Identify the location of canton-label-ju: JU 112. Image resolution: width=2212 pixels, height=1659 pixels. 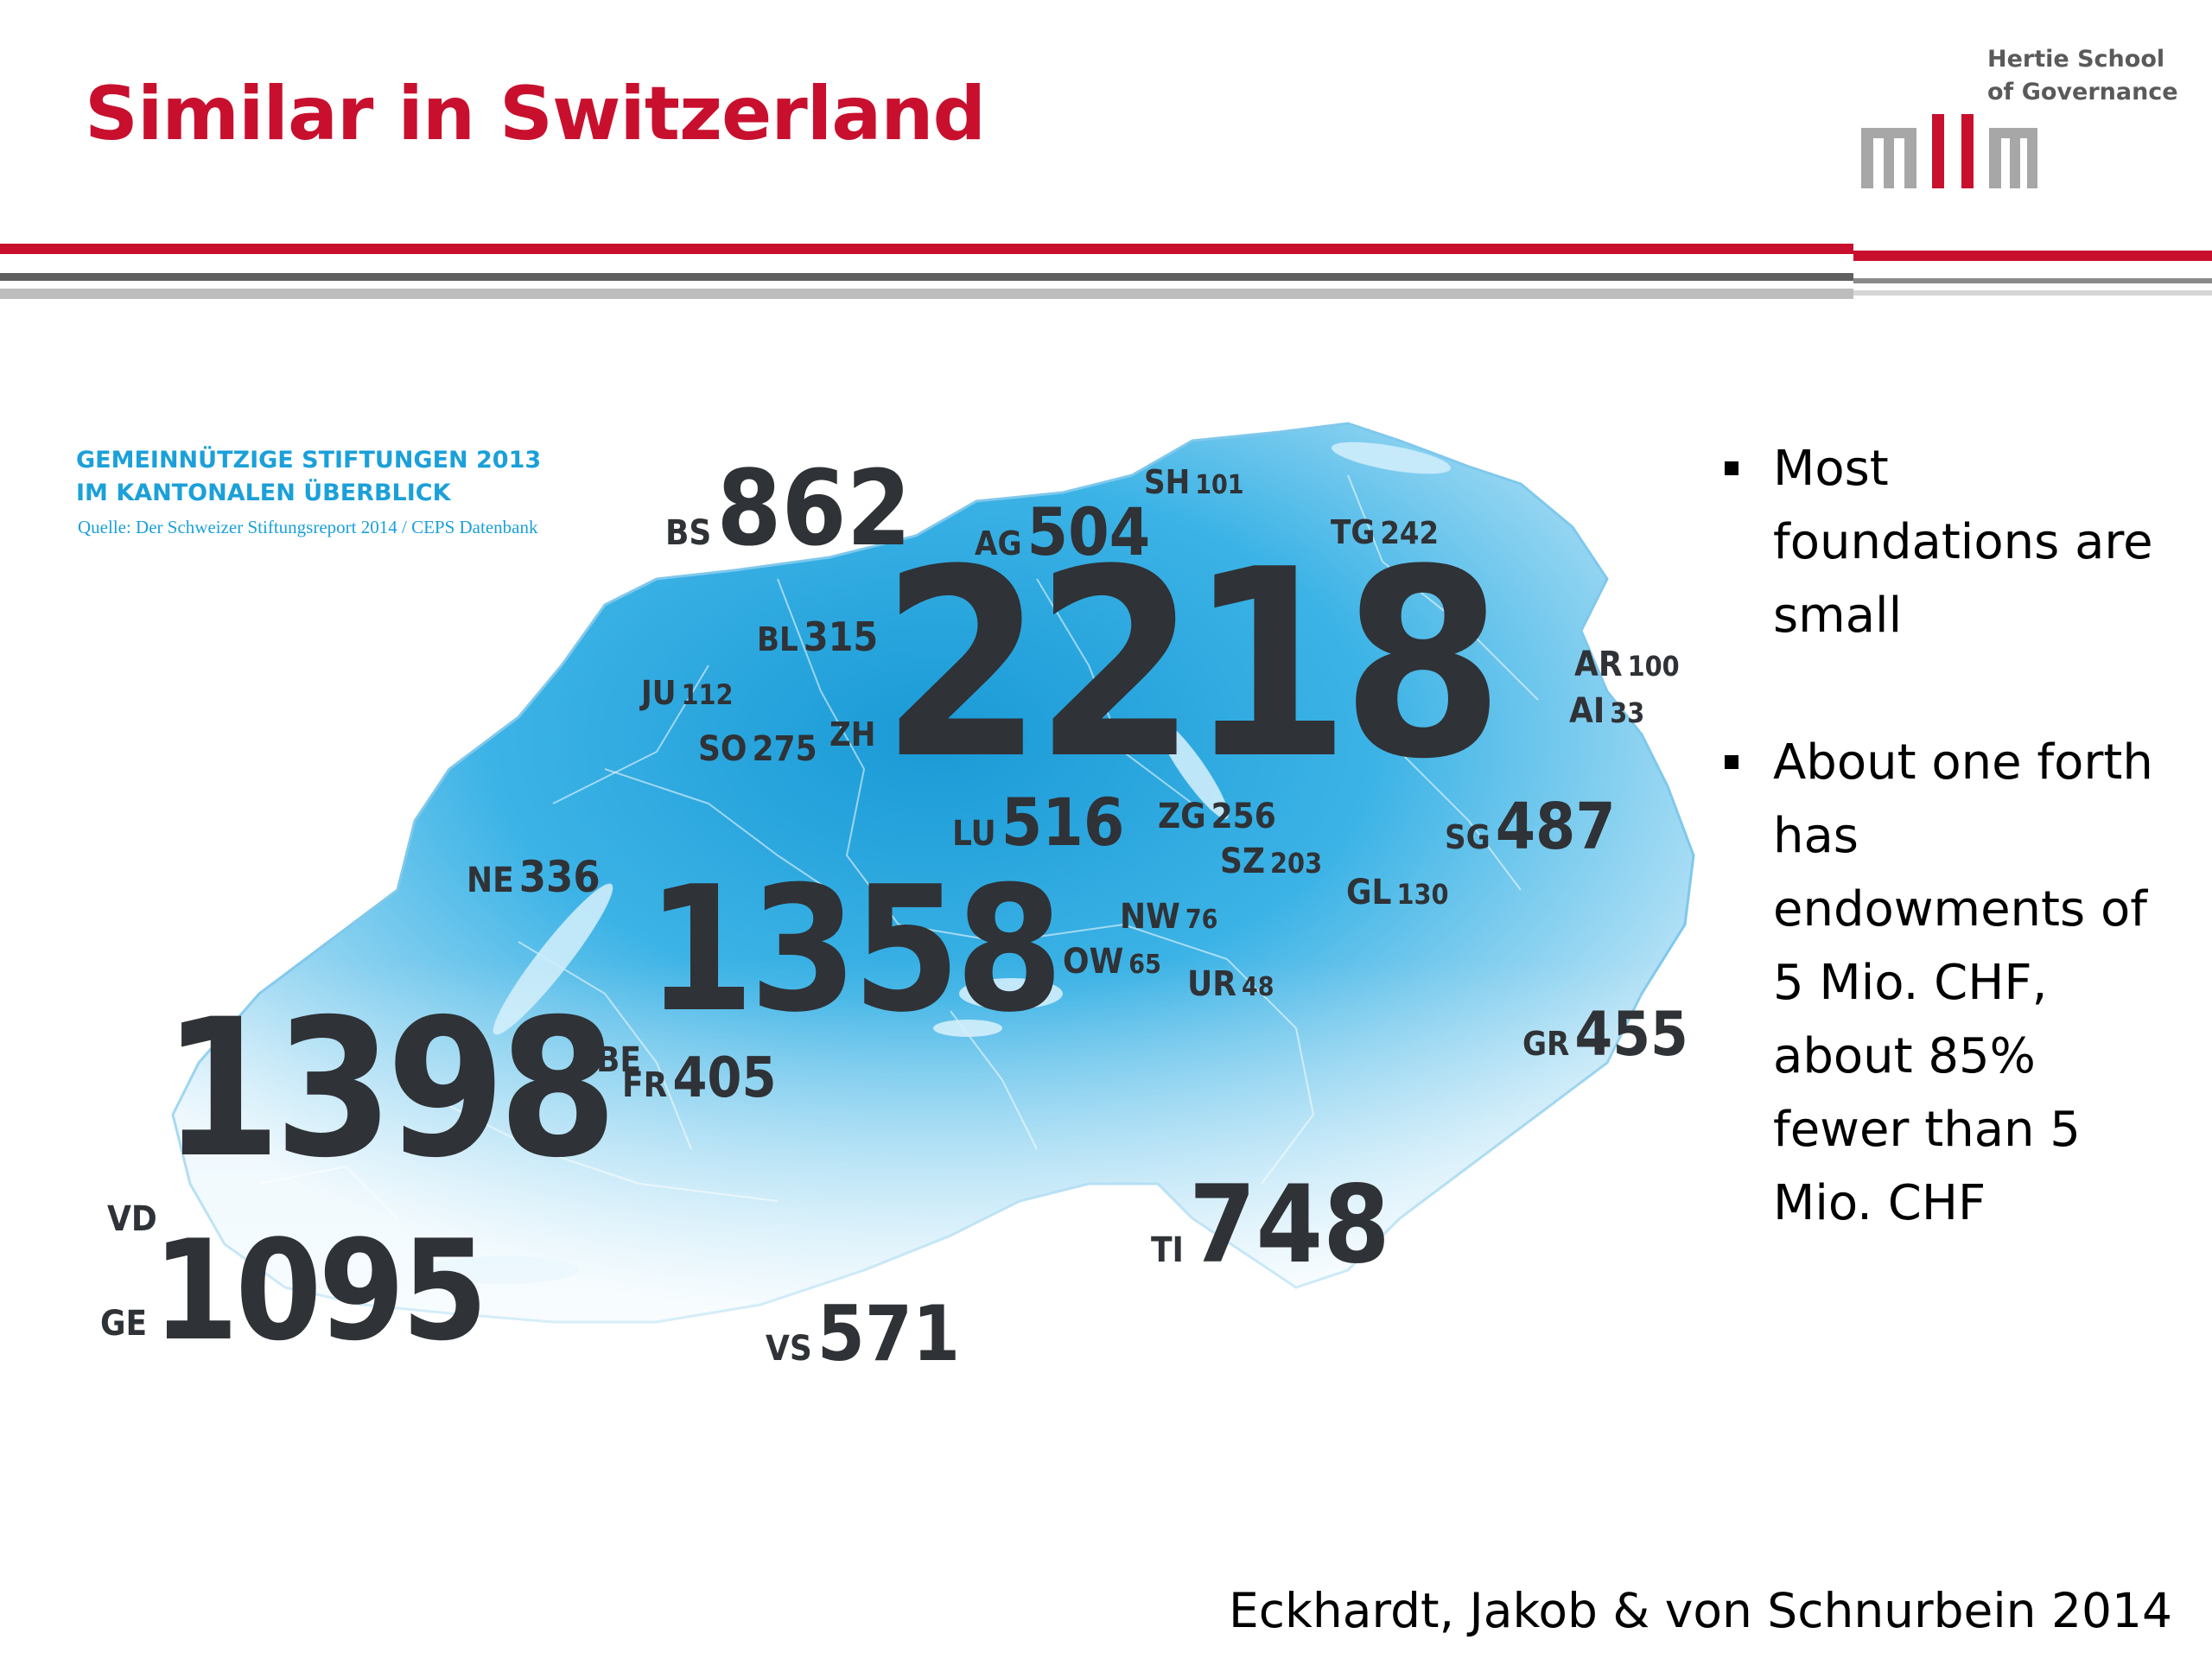
(687, 693).